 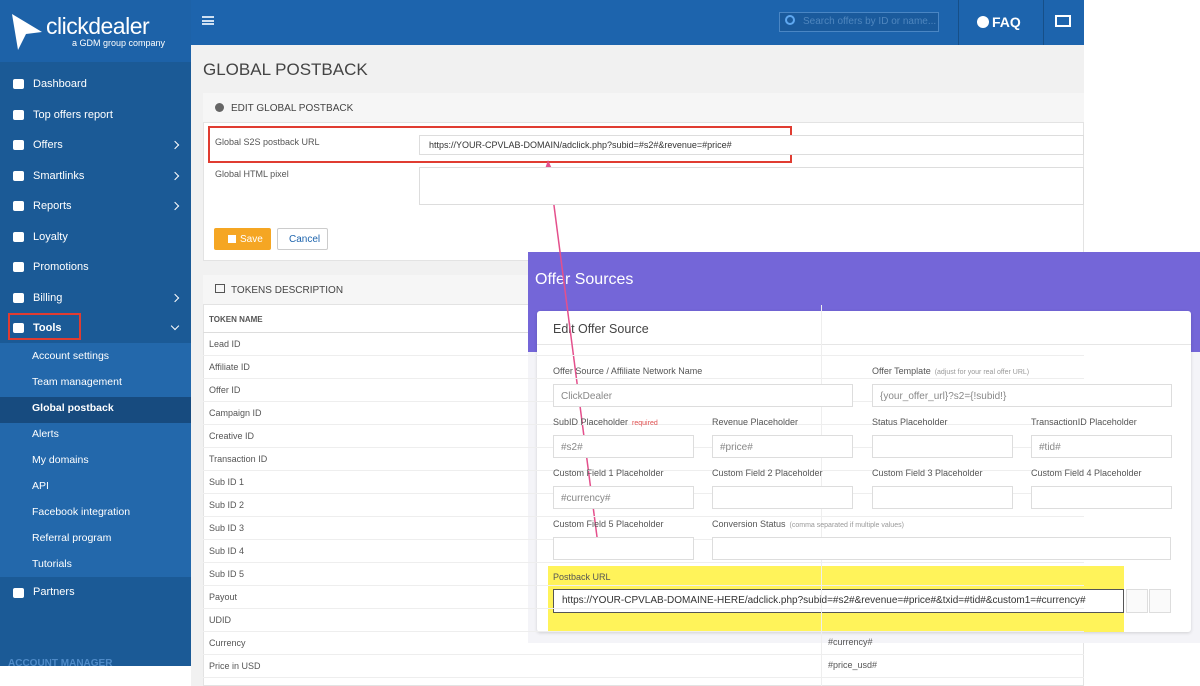 I want to click on column-header: TOKEN NAME, so click(x=236, y=319).